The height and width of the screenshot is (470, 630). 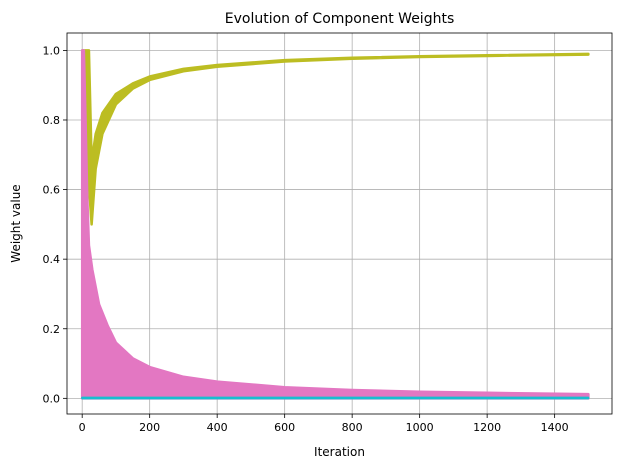 I want to click on x-axis-ticks: 0 200 400 600 800 1000 1200 1400, so click(x=324, y=424).